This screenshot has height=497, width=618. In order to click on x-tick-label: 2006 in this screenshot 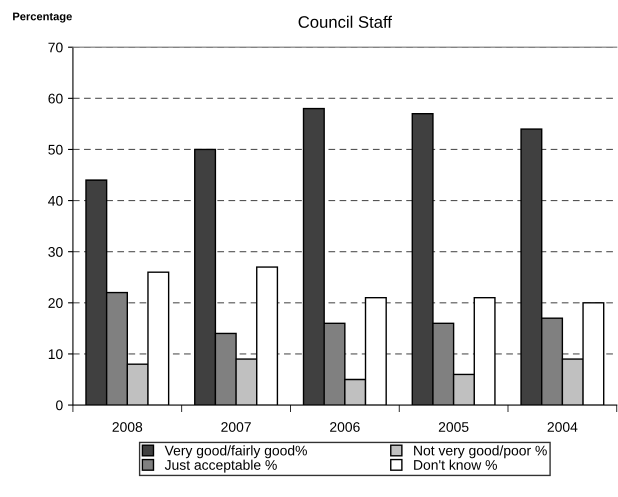, I will do `click(345, 427)`.